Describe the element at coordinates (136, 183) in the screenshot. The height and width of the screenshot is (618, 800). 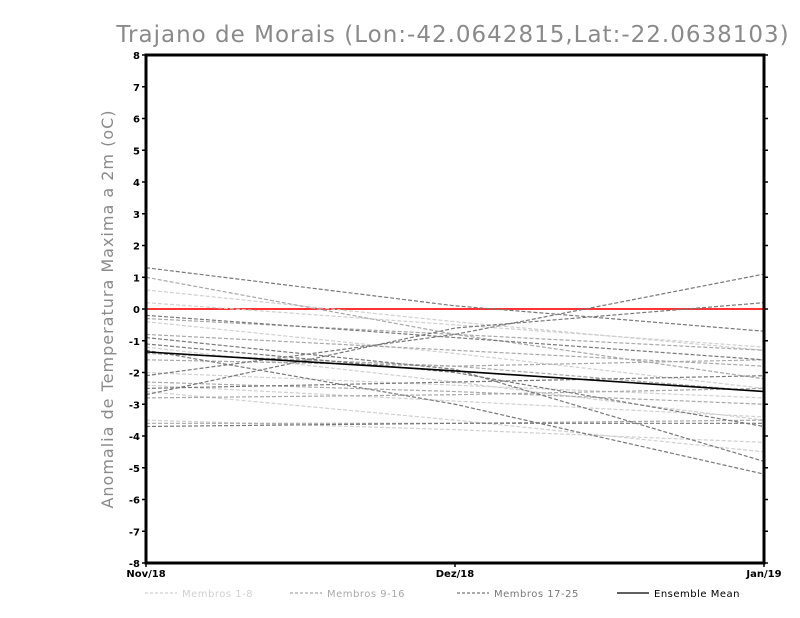
I see `y-tick-label: 4` at that location.